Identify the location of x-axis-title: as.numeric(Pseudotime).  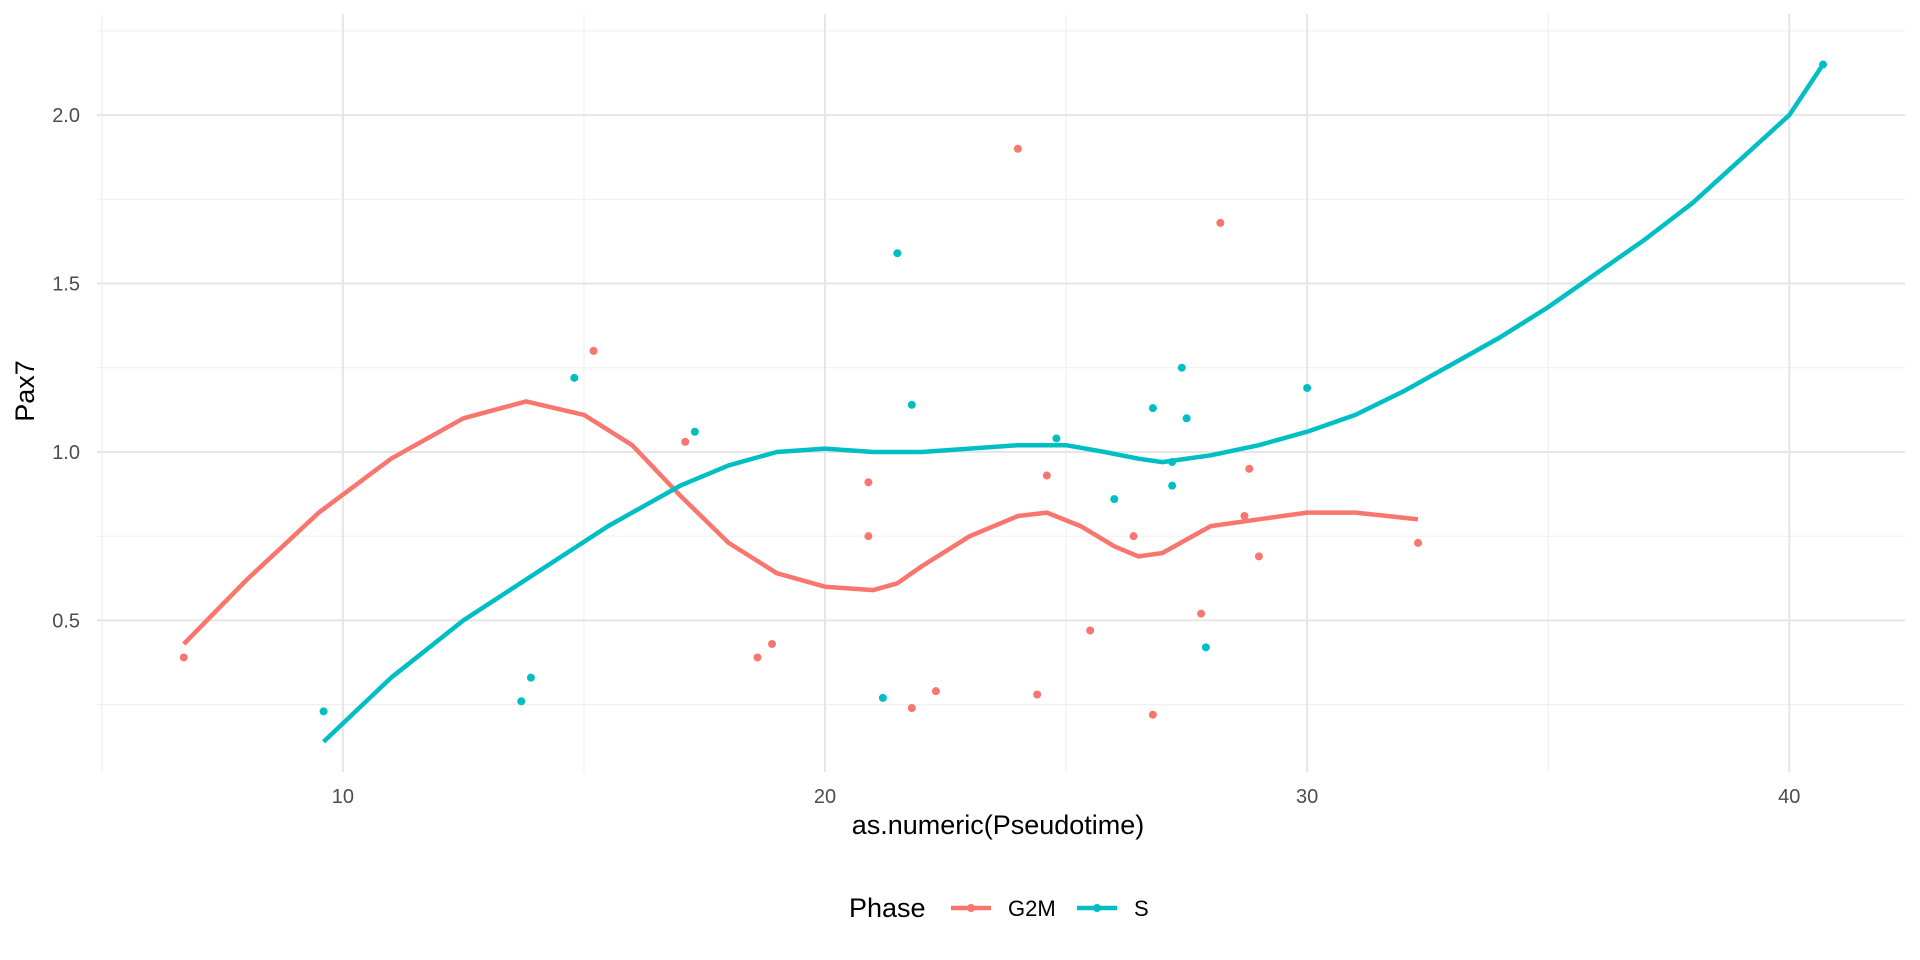
(998, 825).